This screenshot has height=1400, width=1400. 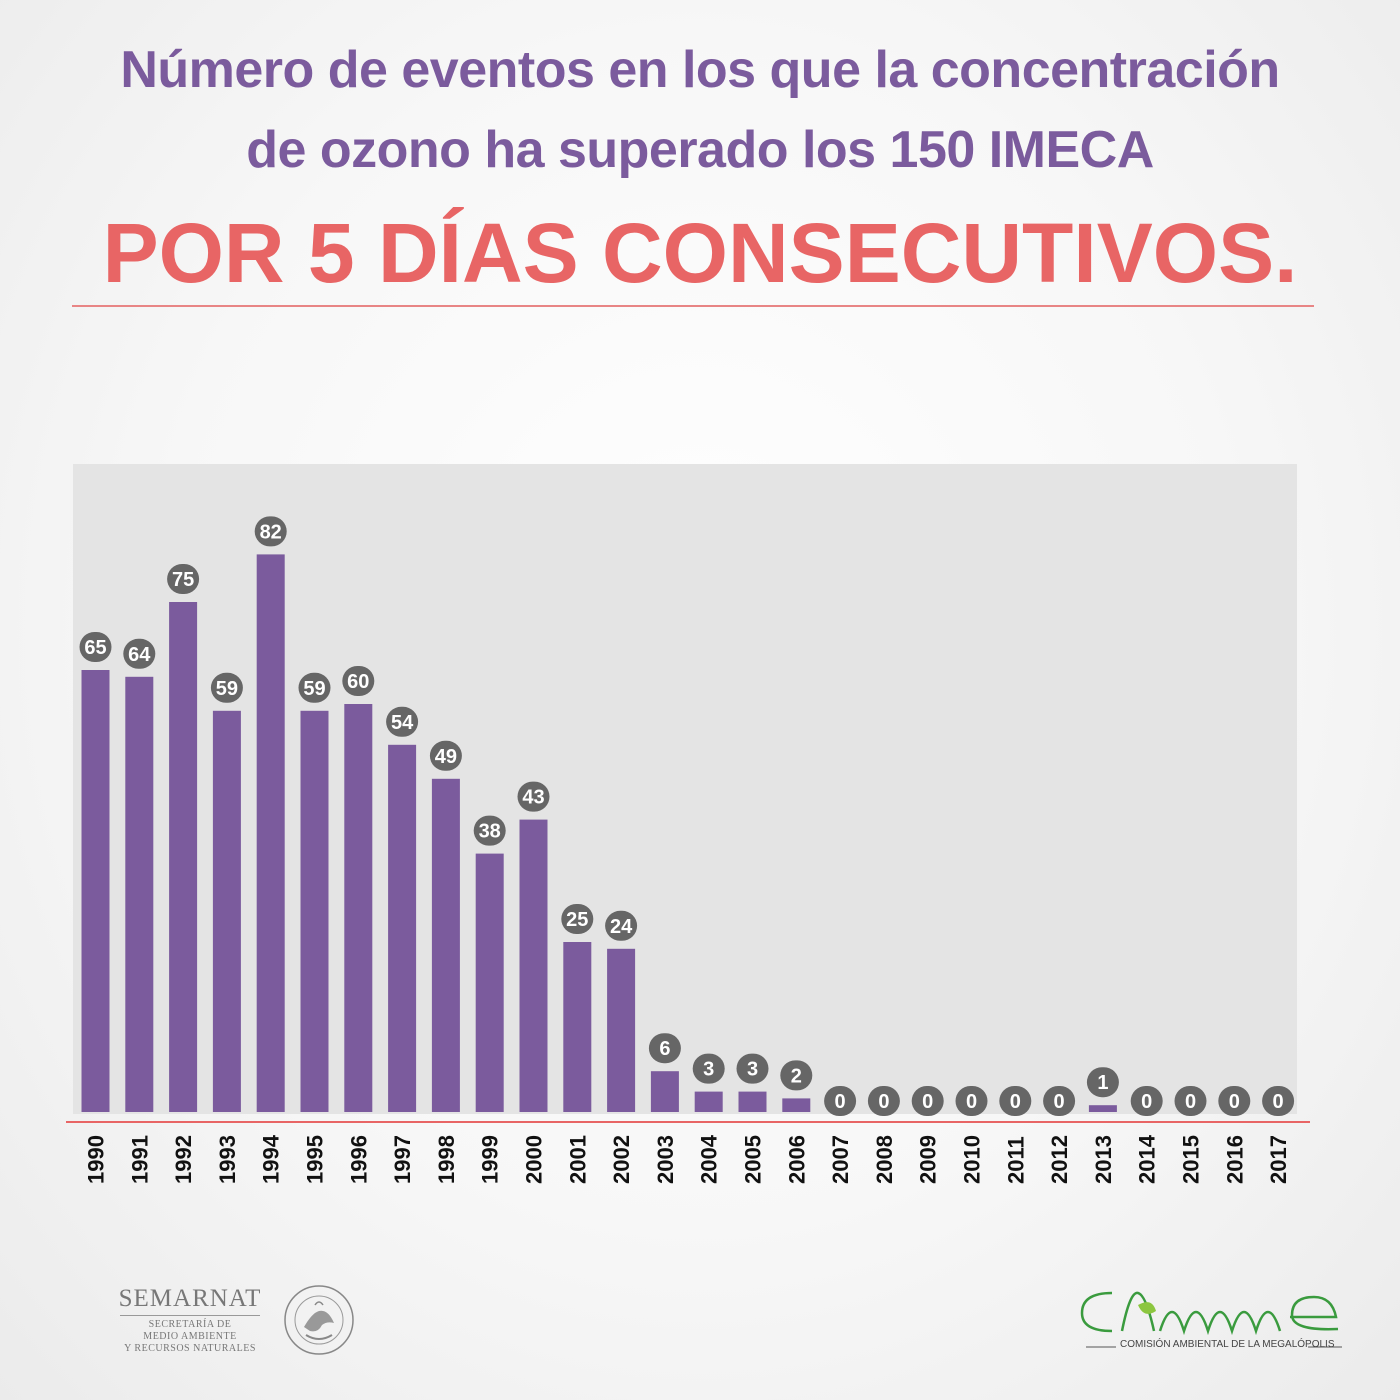 I want to click on data-label-bubble-1997, so click(x=402, y=721).